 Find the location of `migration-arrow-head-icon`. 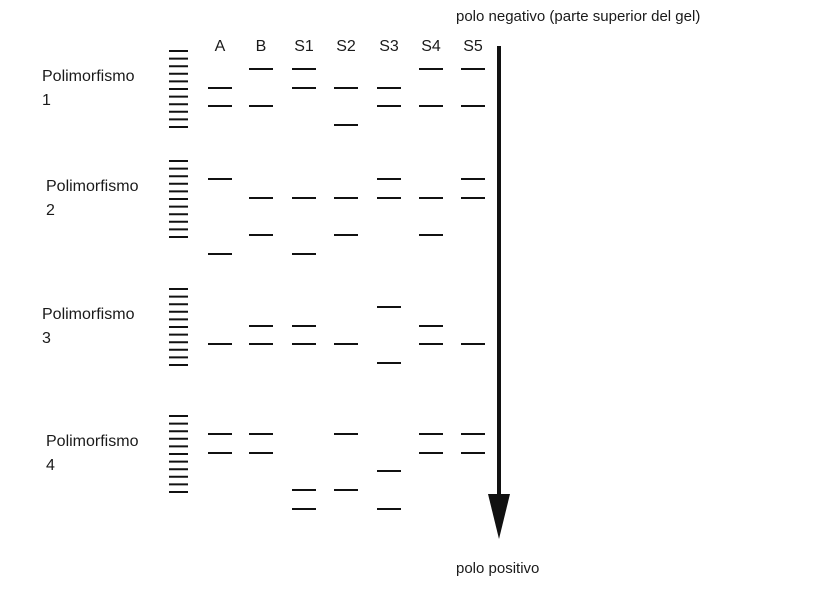

migration-arrow-head-icon is located at coordinates (499, 516).